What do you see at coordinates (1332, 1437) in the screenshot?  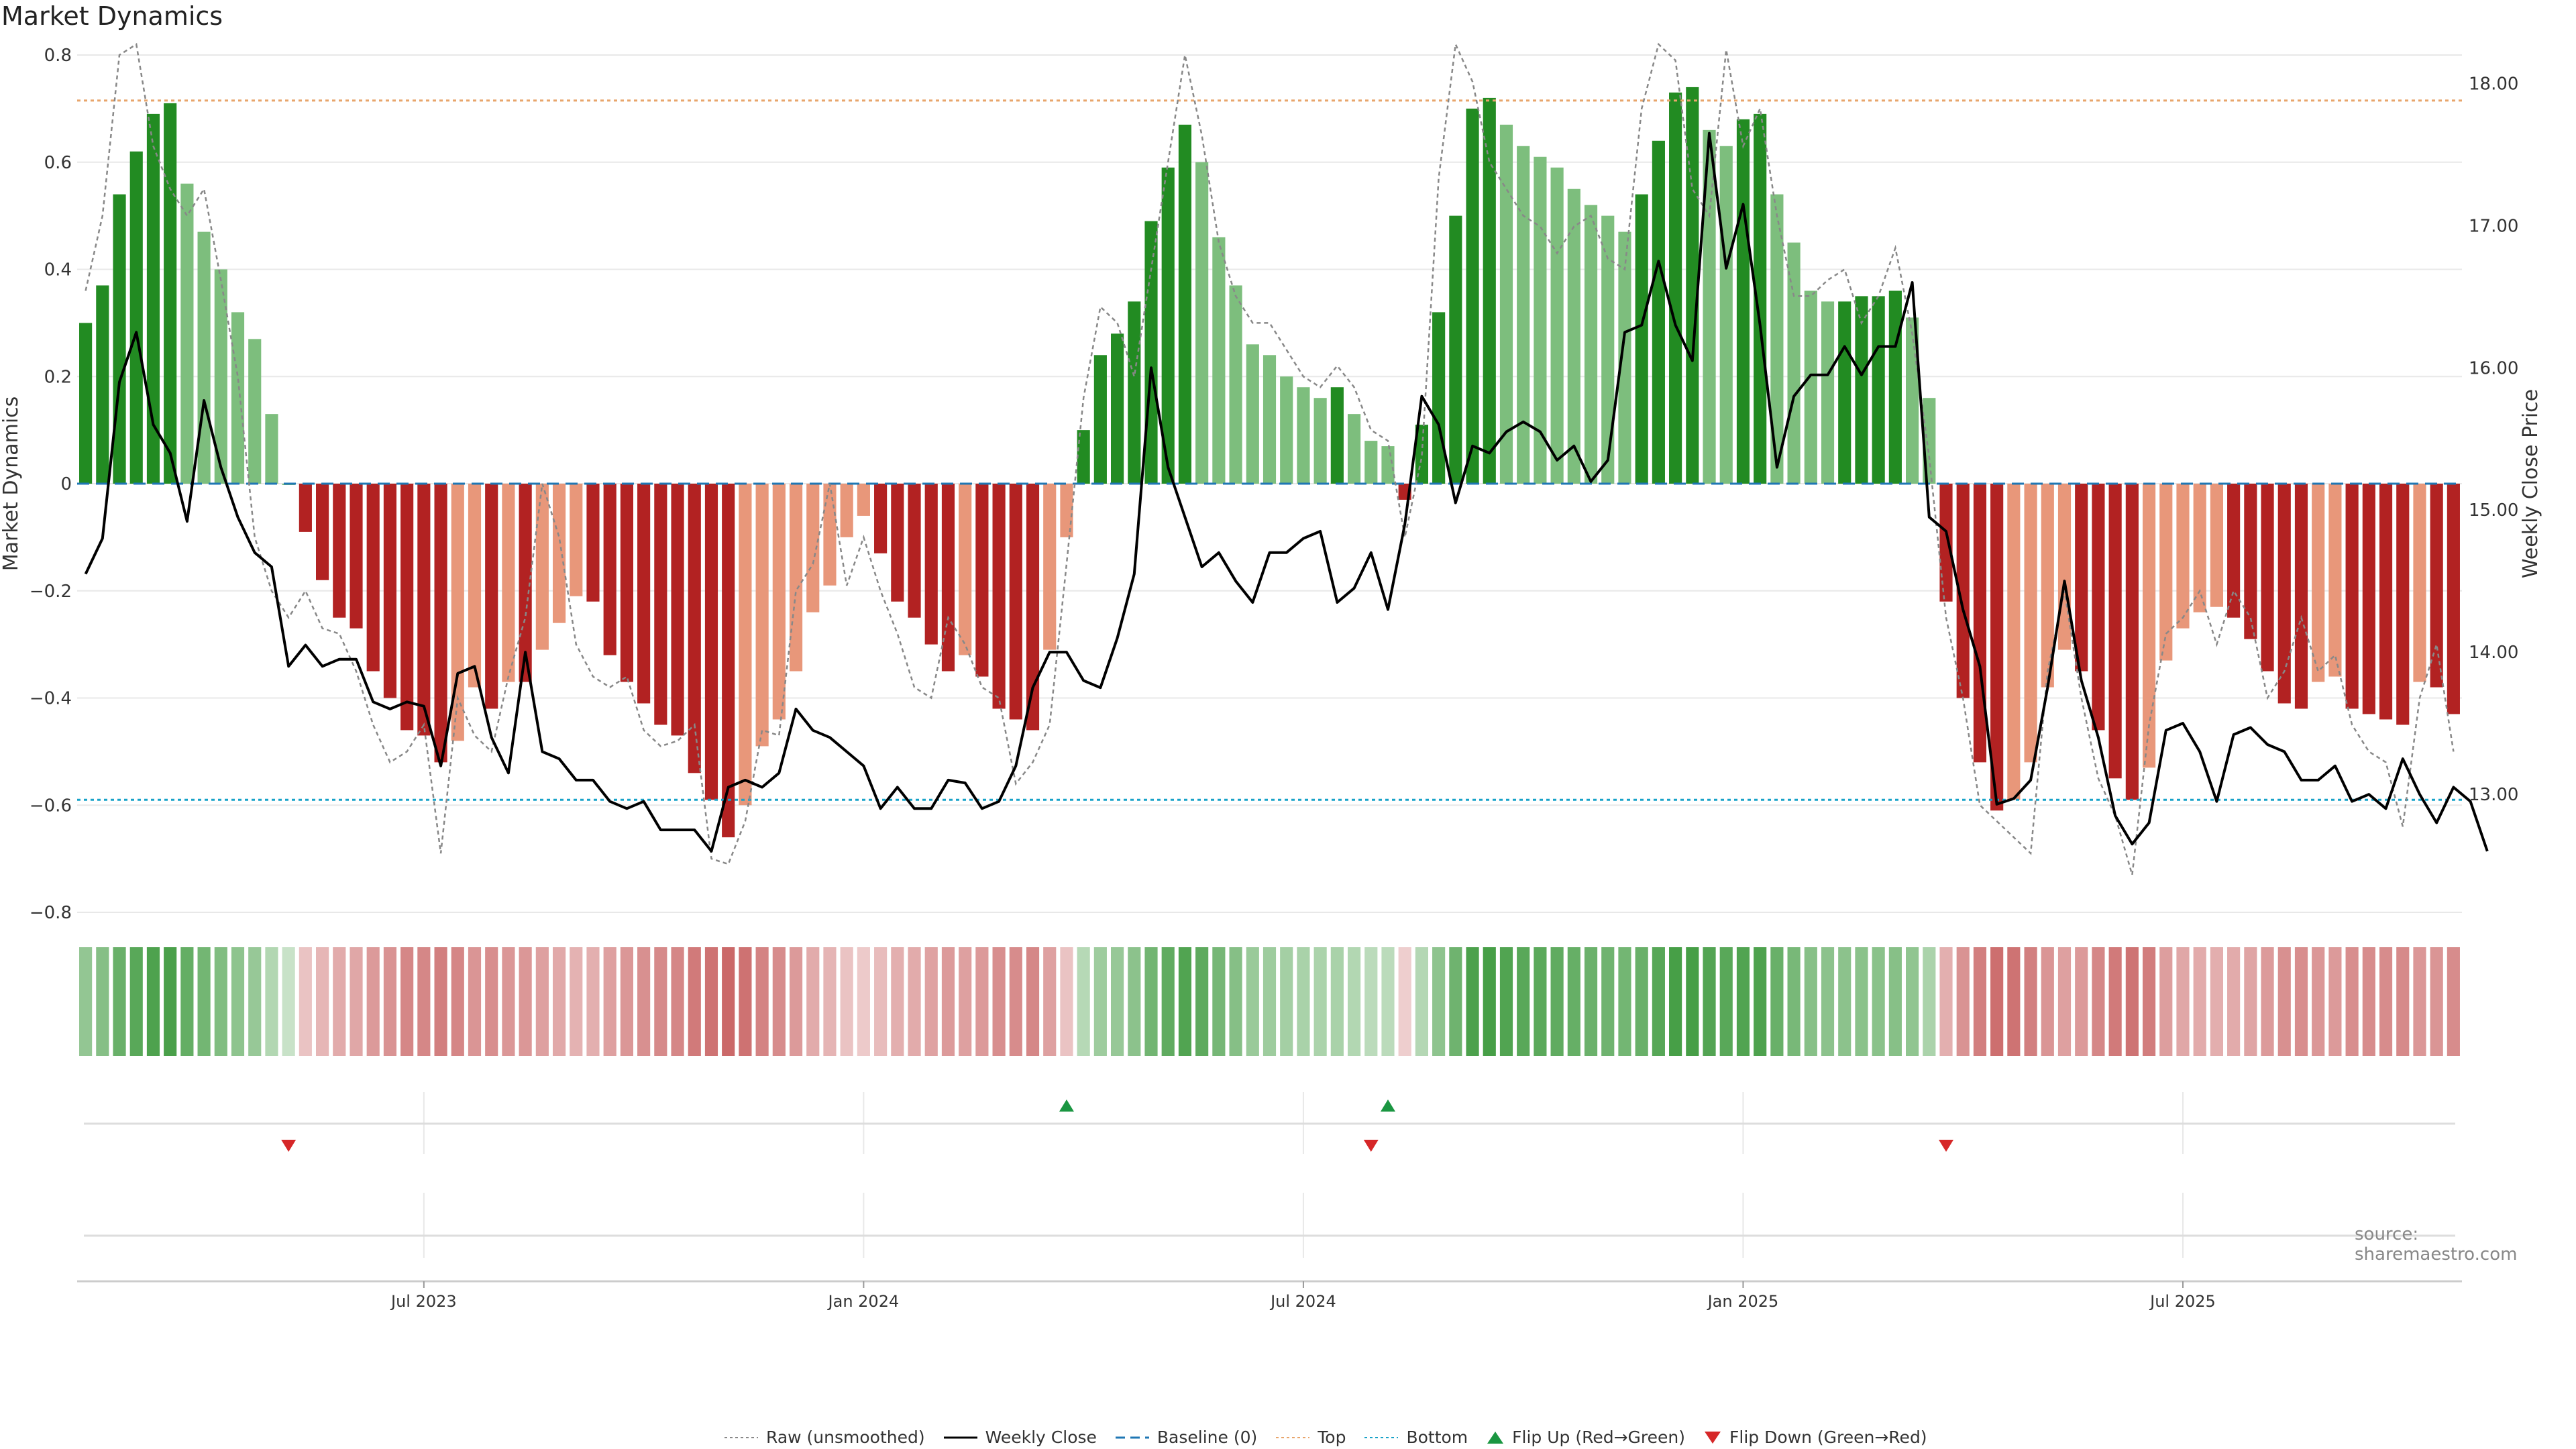 I see `legend-top-label: Top` at bounding box center [1332, 1437].